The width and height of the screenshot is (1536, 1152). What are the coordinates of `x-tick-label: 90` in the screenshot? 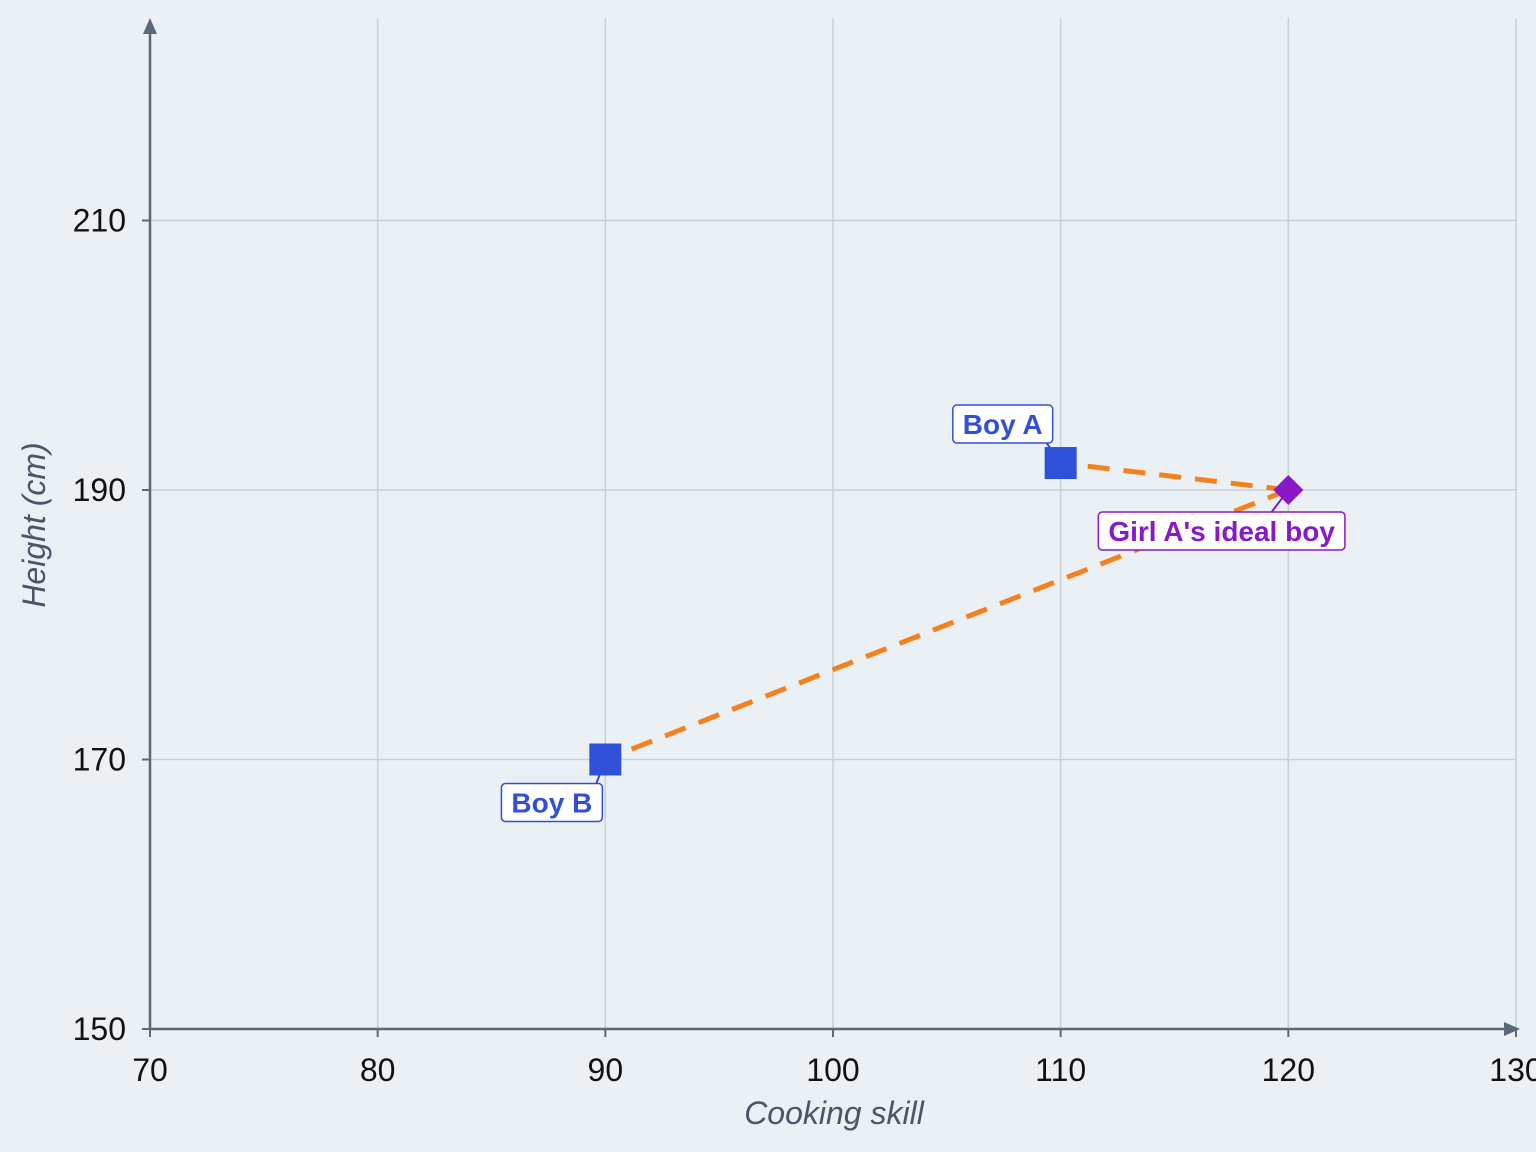 It's located at (606, 1070).